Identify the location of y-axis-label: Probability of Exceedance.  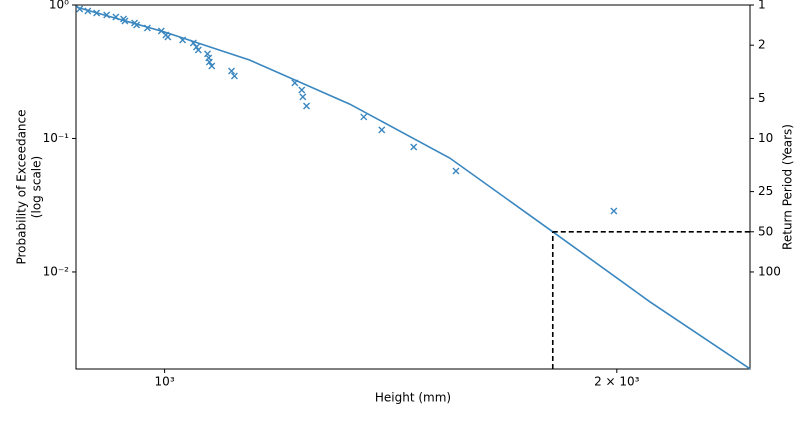
(22, 186).